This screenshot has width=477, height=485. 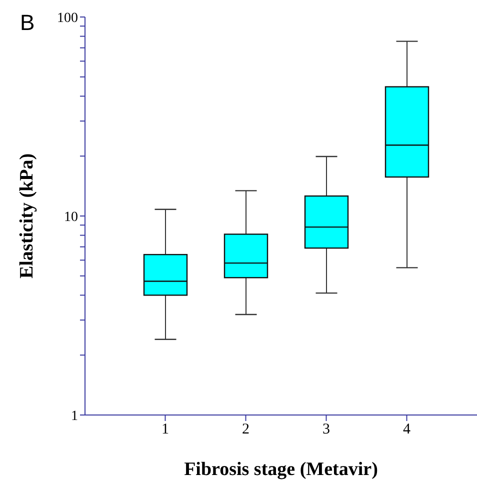 What do you see at coordinates (281, 469) in the screenshot?
I see `x-axis-title: Fibrosis stage (Metavir)` at bounding box center [281, 469].